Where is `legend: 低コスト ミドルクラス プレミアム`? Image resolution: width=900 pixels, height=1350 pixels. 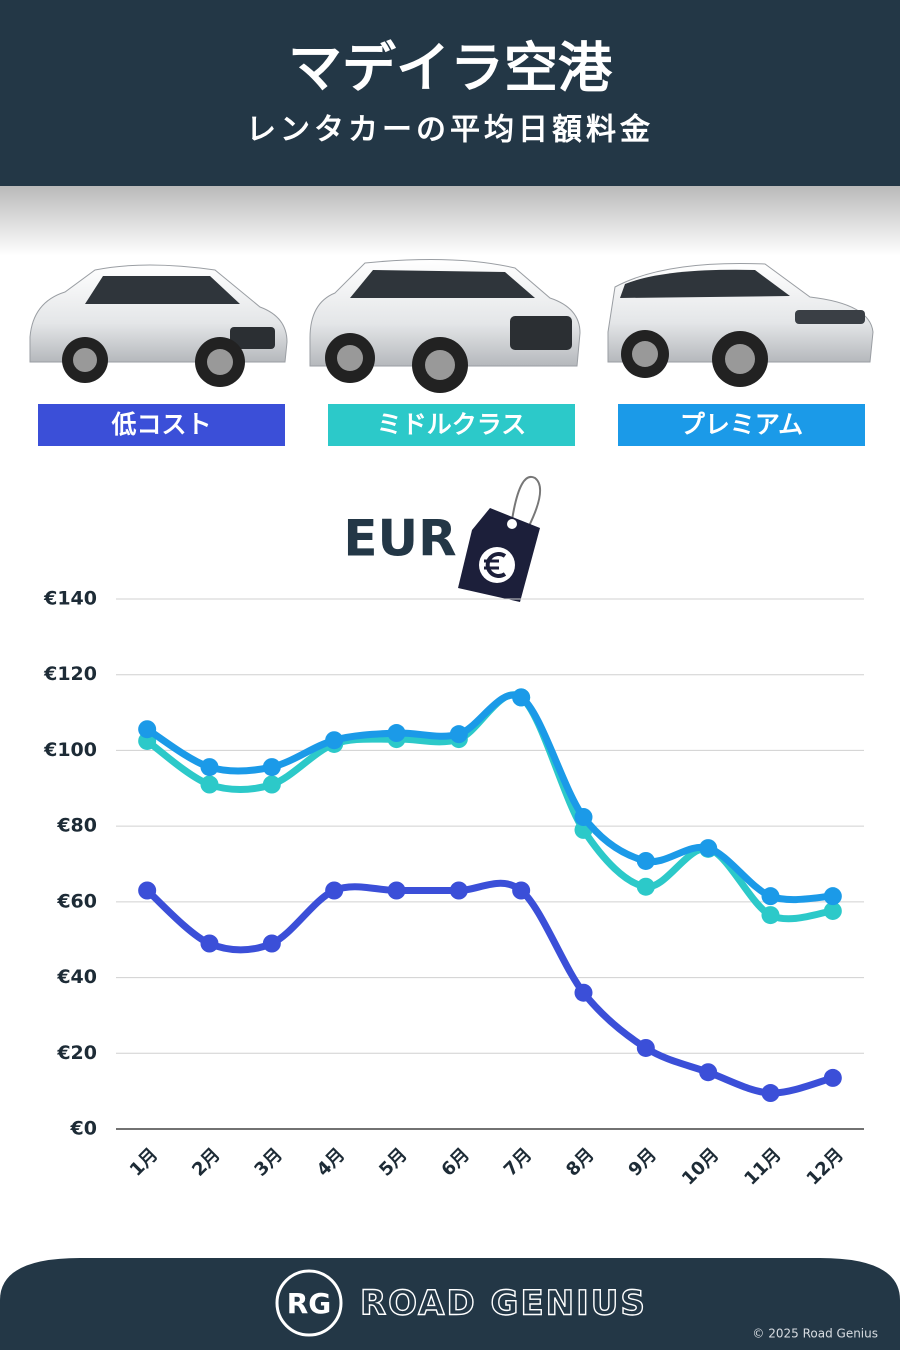
legend: 低コスト ミドルクラス プレミアム is located at coordinates (451, 425).